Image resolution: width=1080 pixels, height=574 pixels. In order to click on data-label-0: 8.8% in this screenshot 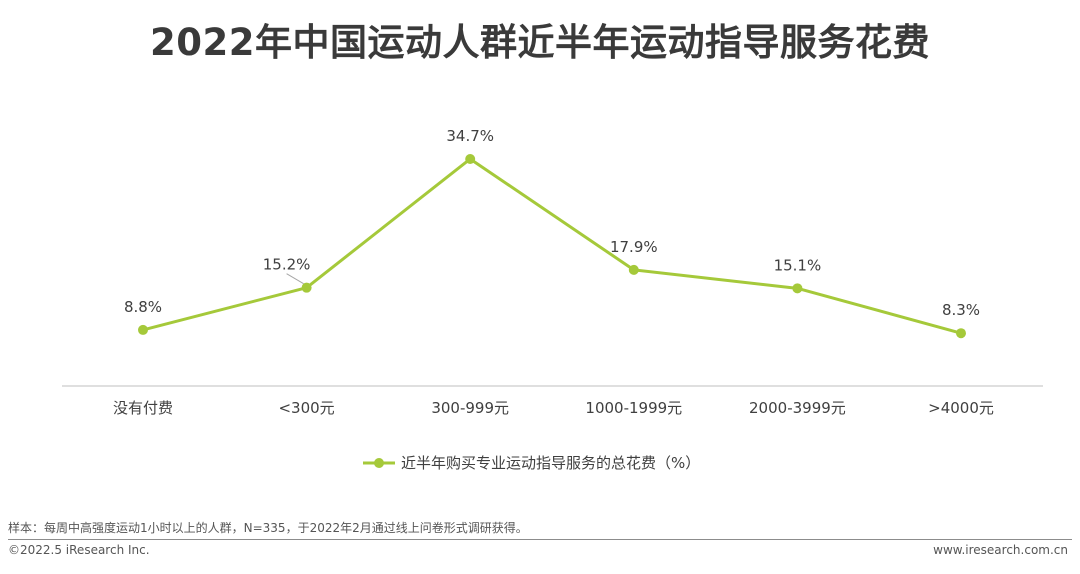, I will do `click(143, 307)`.